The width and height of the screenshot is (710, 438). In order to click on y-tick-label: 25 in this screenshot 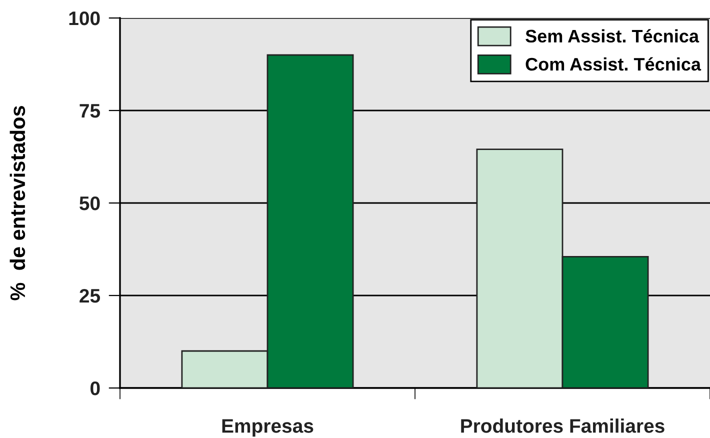, I will do `click(90, 295)`.